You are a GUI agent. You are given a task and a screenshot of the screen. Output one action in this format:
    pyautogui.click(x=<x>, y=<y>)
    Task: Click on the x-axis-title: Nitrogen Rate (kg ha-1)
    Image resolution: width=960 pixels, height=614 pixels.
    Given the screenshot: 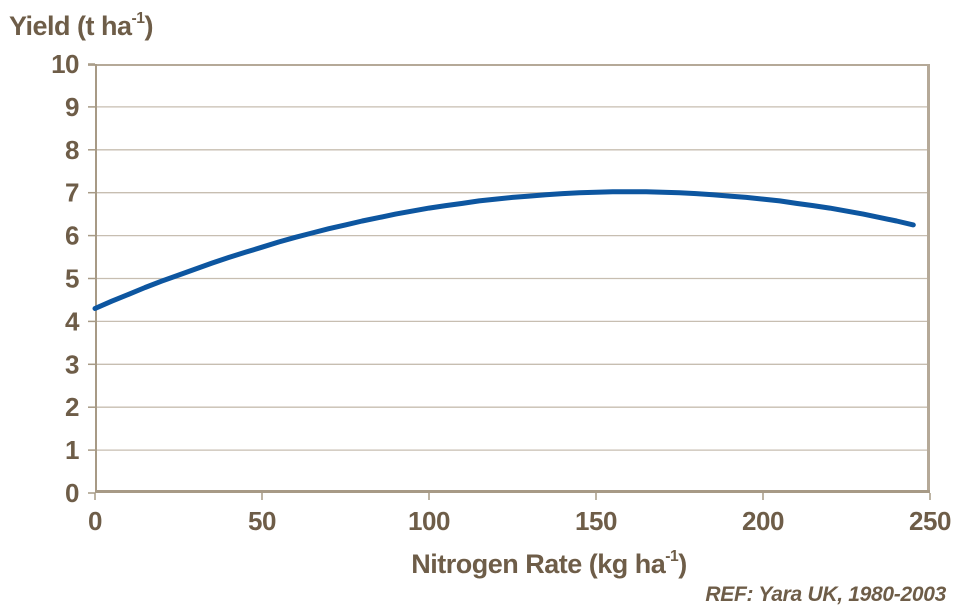 What is the action you would take?
    pyautogui.click(x=549, y=563)
    